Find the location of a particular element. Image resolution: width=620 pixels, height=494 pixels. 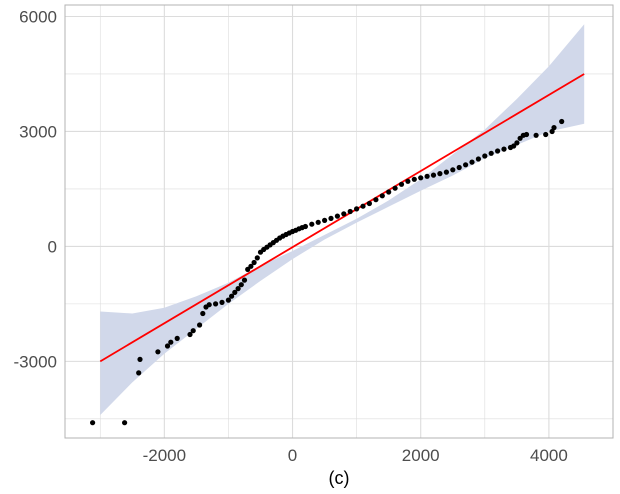

x-tick-label: 4000 is located at coordinates (549, 455).